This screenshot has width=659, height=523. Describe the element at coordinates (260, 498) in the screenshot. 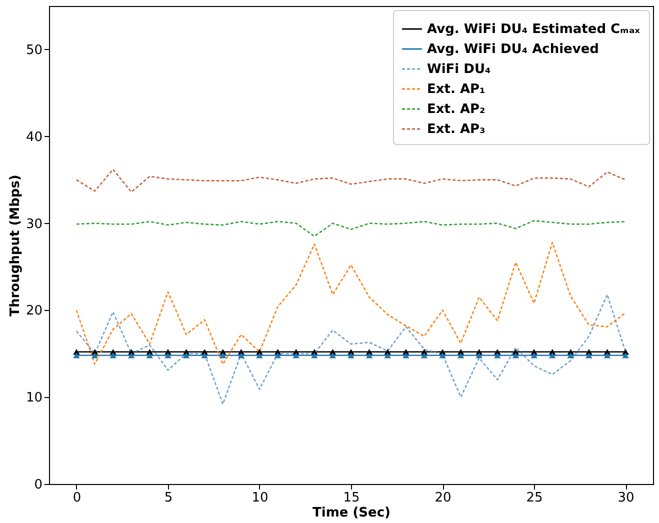

I see `x-tick-label: 10` at that location.